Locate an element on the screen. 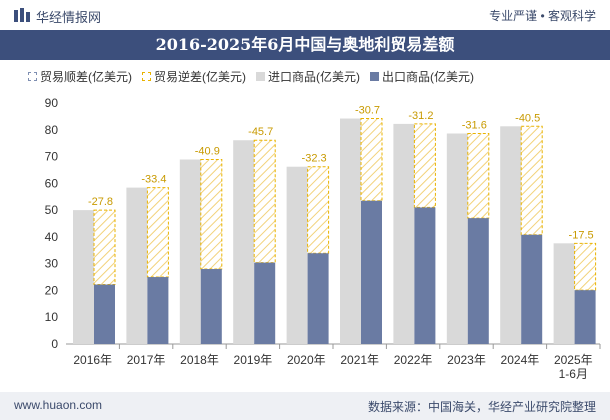 The height and width of the screenshot is (420, 610). legend-item-surplus: 贸易顺差(亿美元) is located at coordinates (80, 76).